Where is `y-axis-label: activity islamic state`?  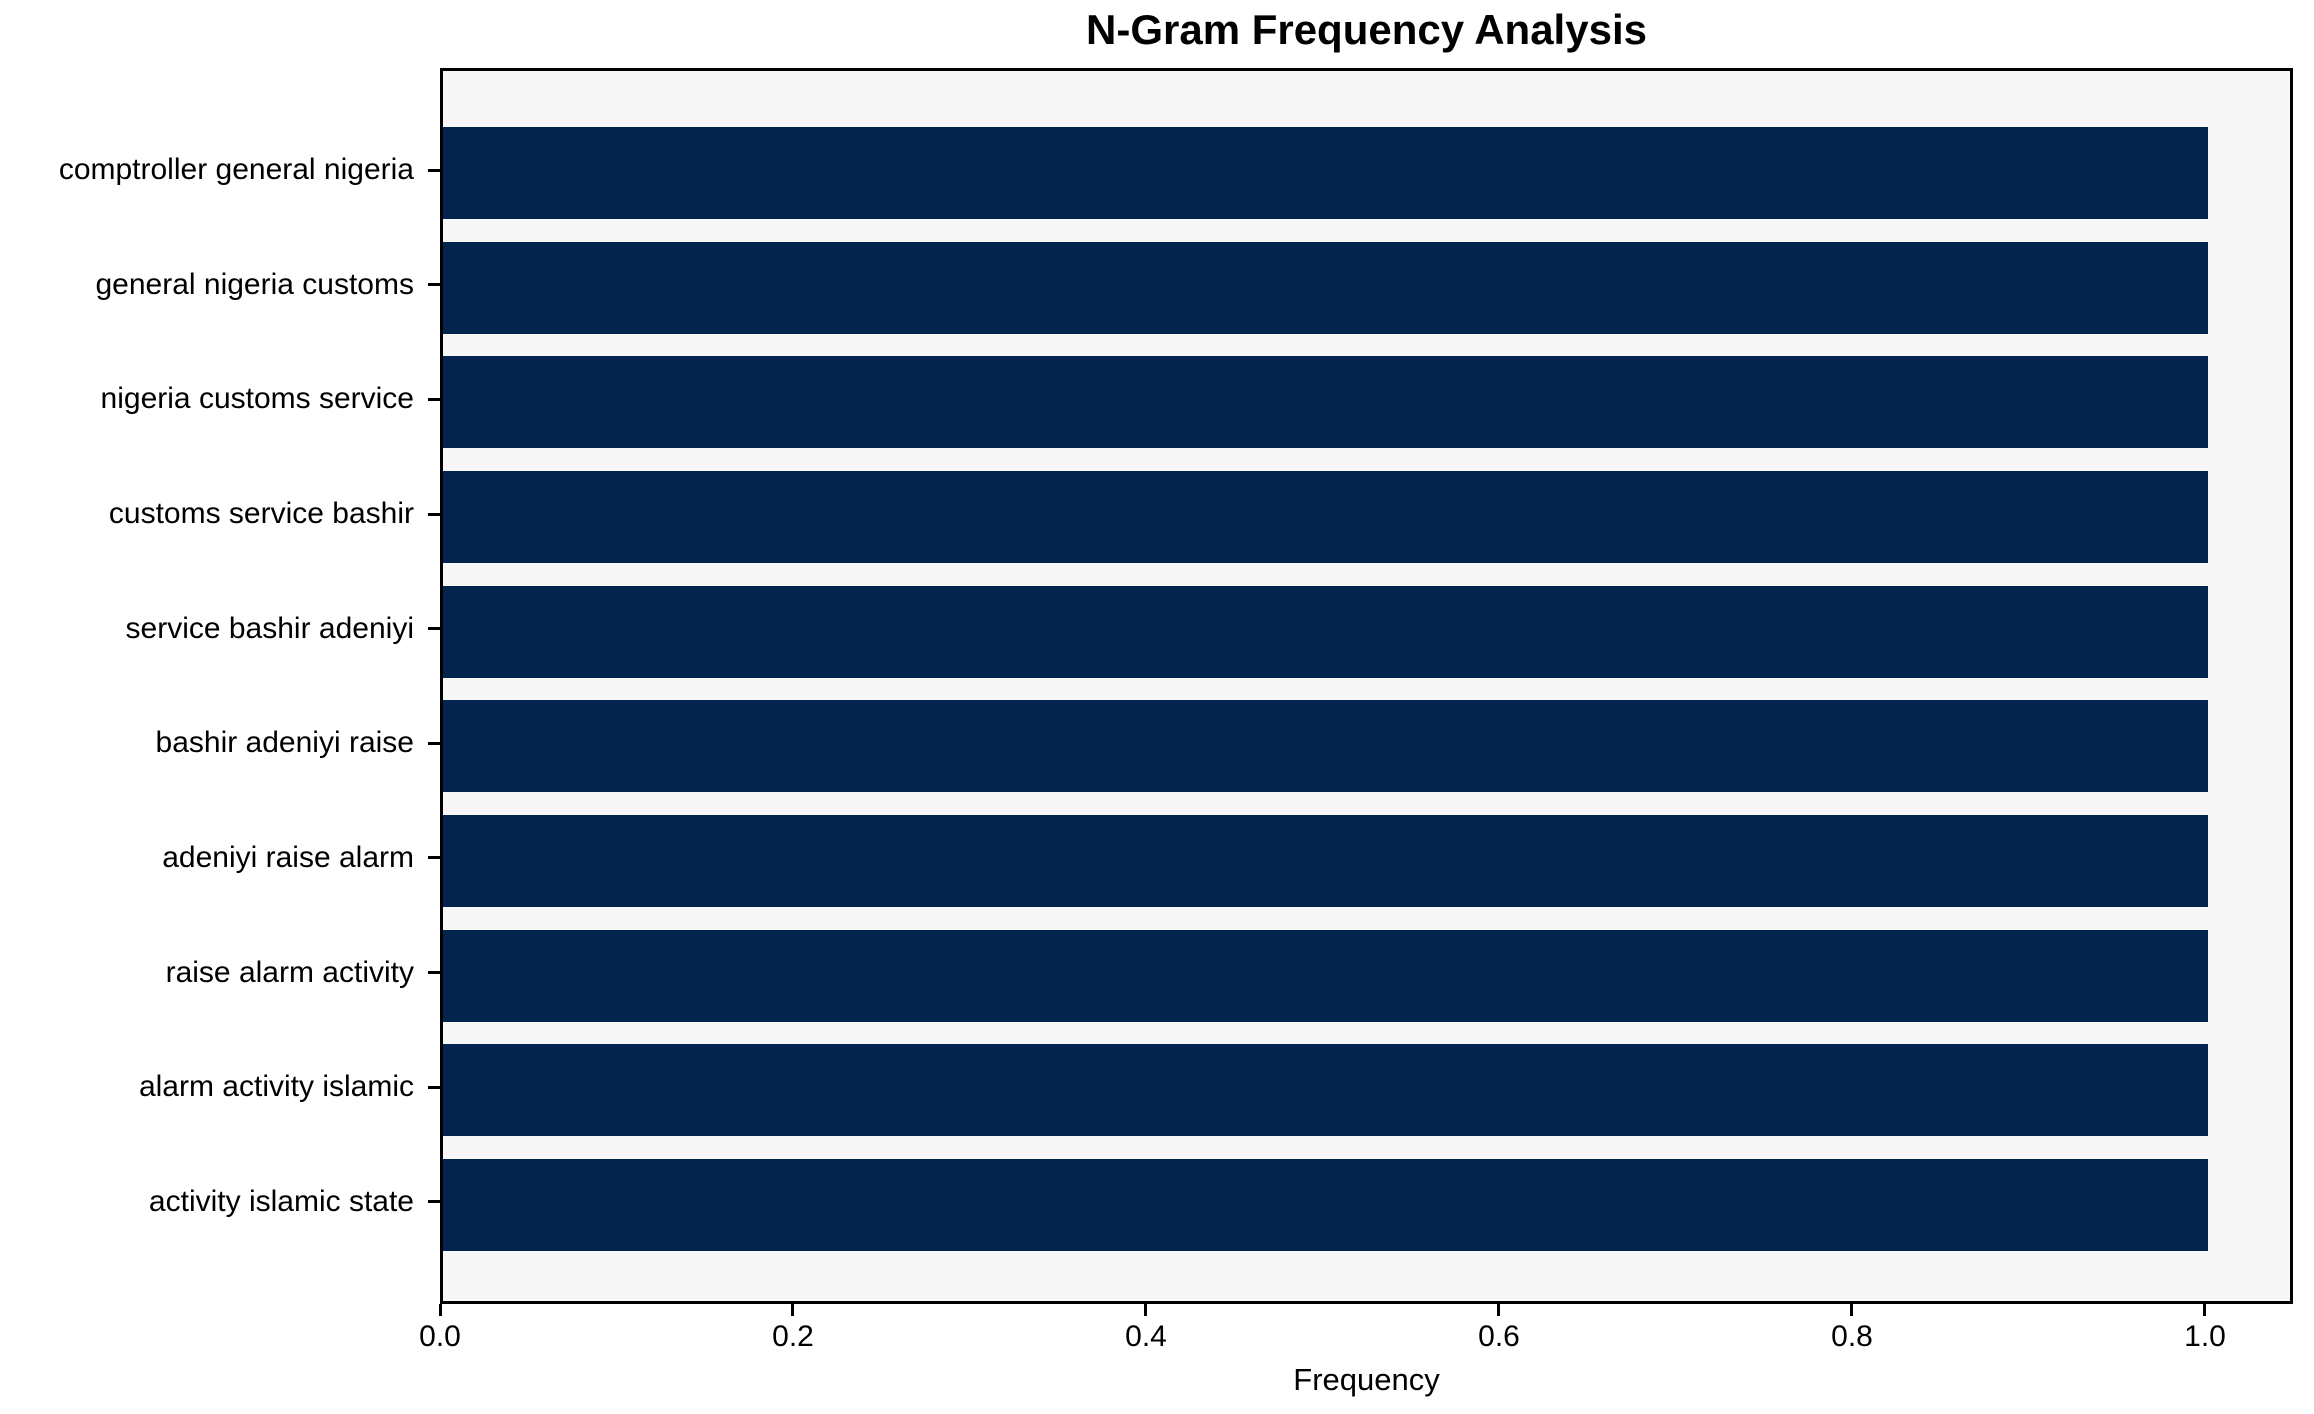 y-axis-label: activity islamic state is located at coordinates (281, 1201).